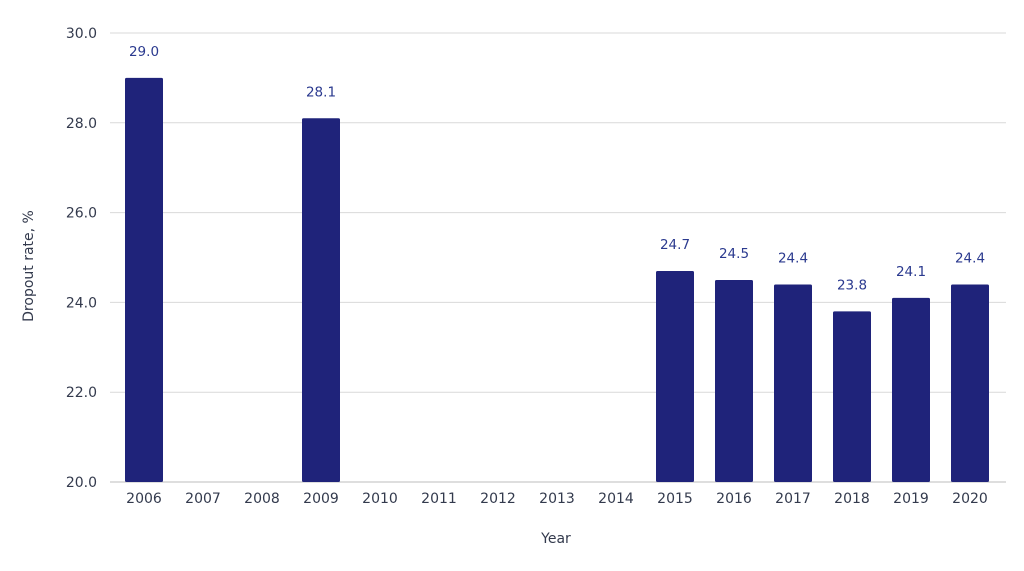 The image size is (1024, 571). I want to click on data-label-2009: 28.1, so click(321, 92).